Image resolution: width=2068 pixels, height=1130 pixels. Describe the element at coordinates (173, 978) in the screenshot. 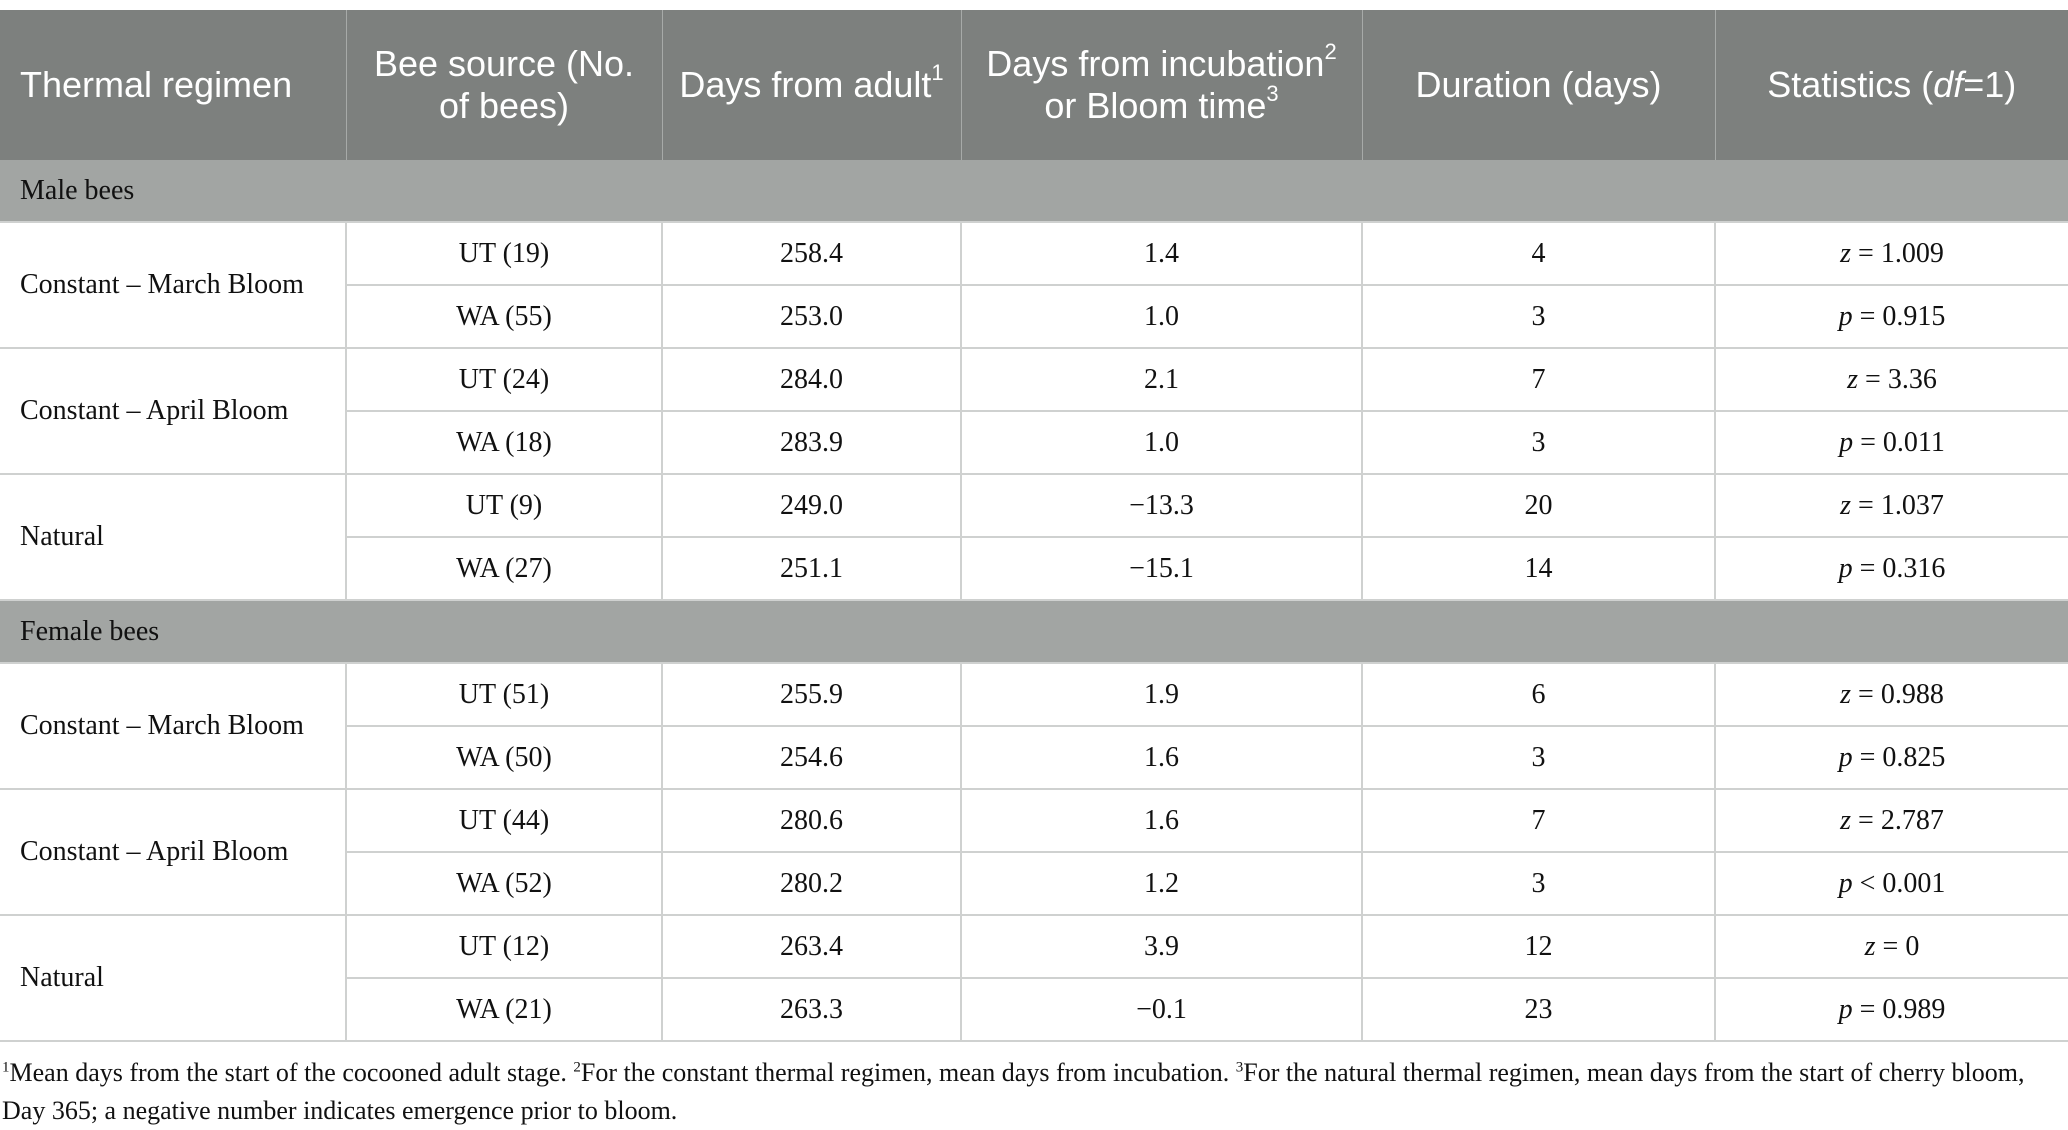

I see `thermal-regimen-cell: Natural` at that location.